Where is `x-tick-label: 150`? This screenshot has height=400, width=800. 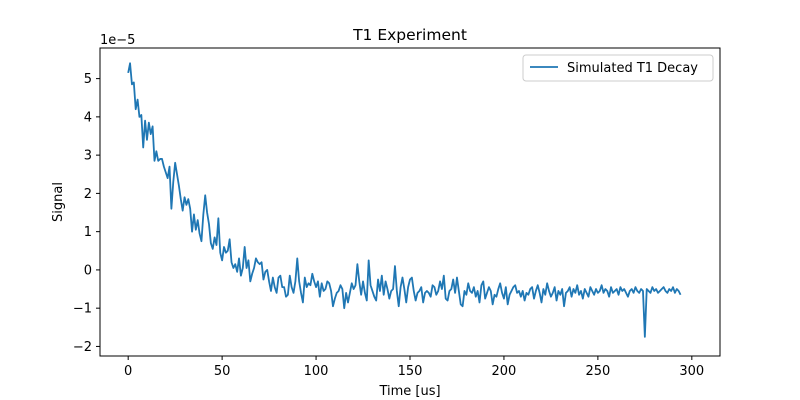
x-tick-label: 150 is located at coordinates (410, 371).